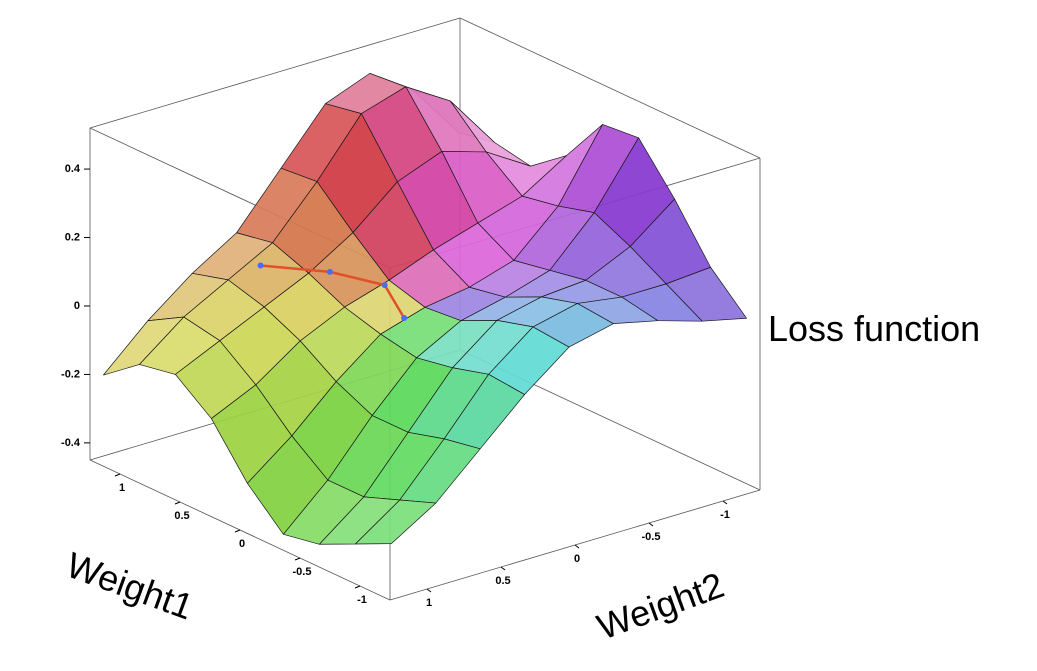  Describe the element at coordinates (874, 328) in the screenshot. I see `z-axis-title: Loss function` at that location.